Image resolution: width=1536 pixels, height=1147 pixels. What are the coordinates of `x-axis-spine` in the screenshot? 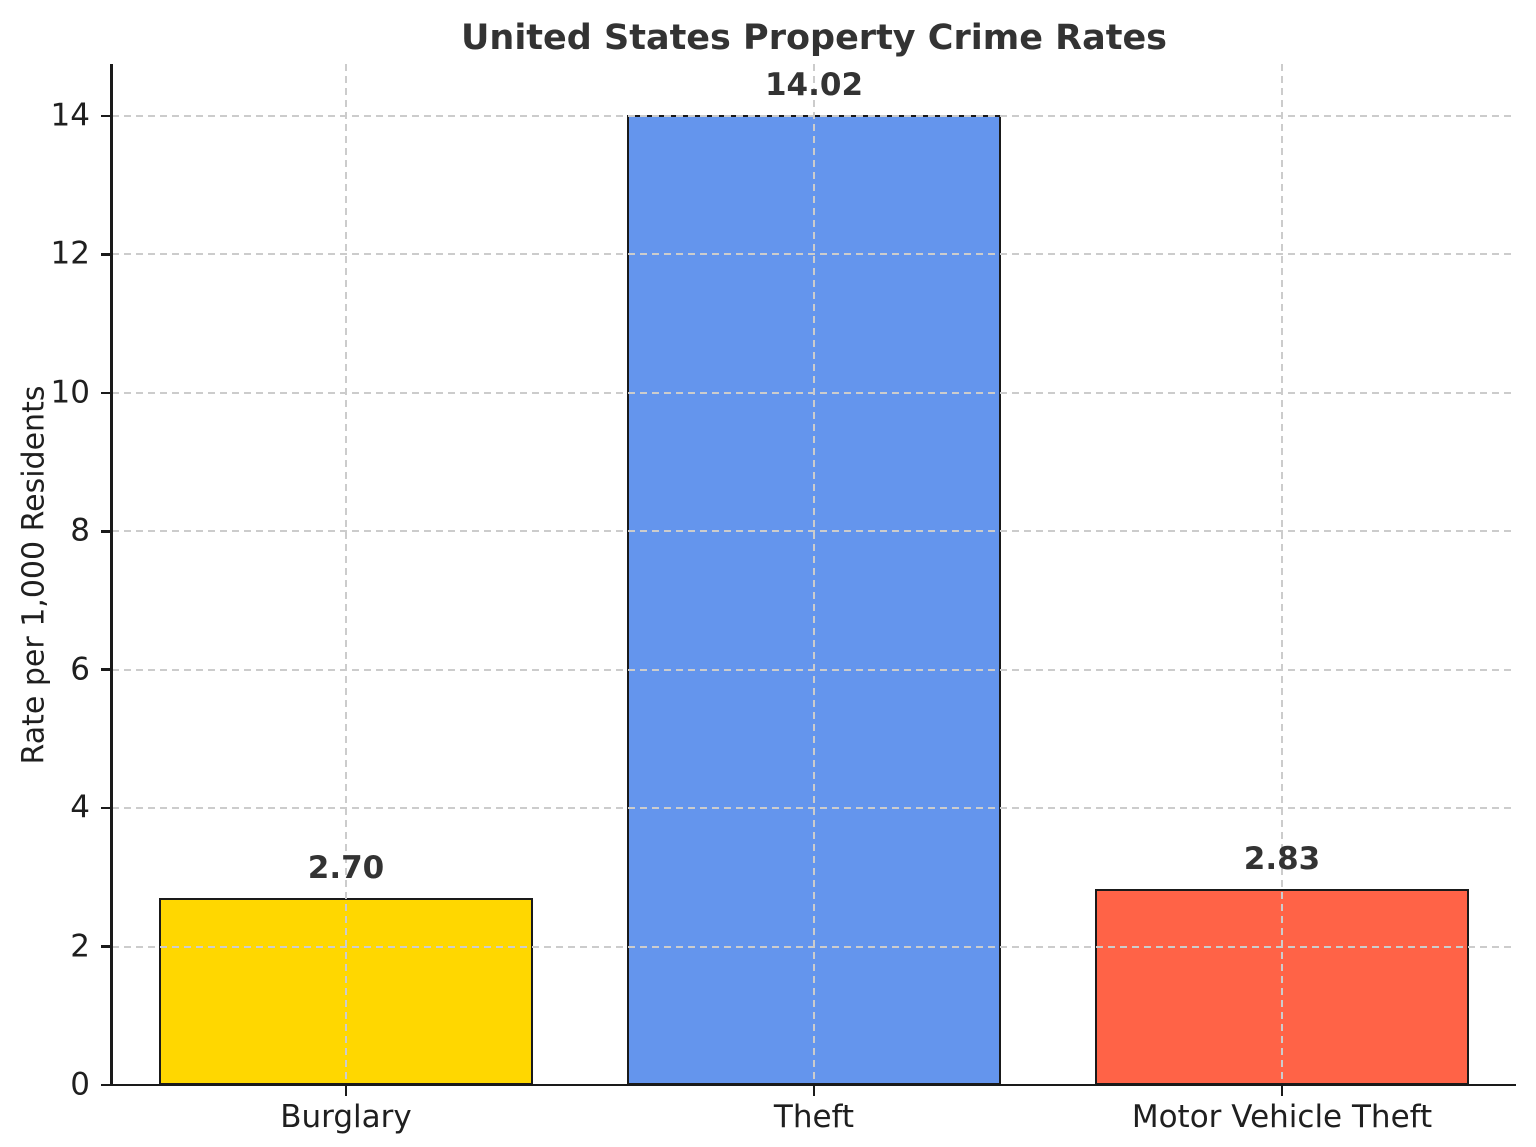 It's located at (813, 1084).